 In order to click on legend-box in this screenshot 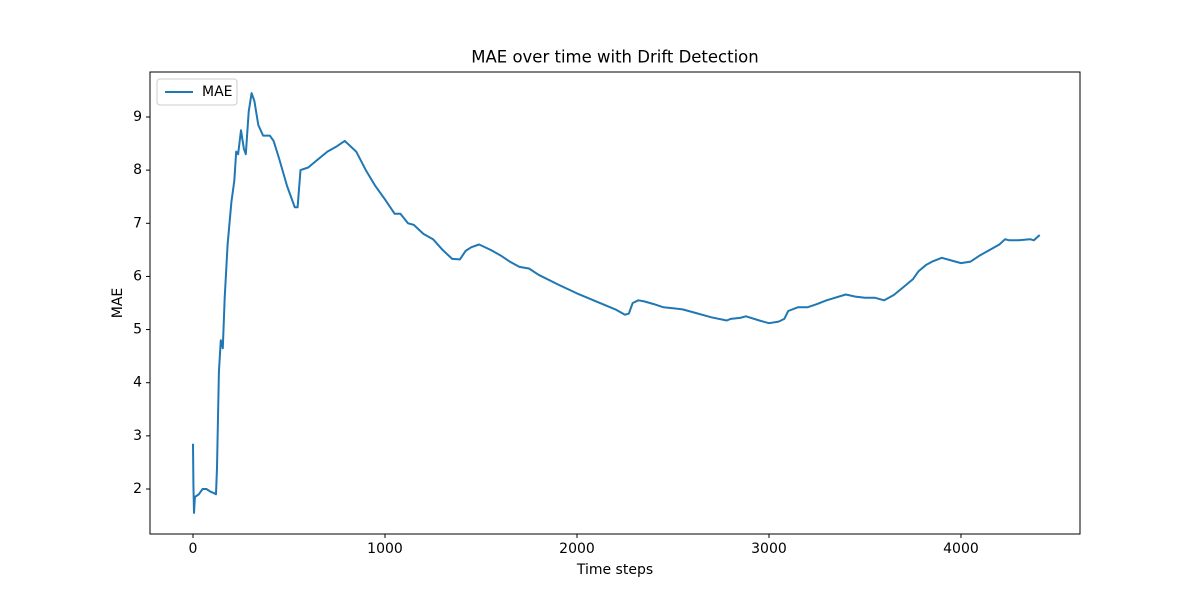, I will do `click(197, 92)`.